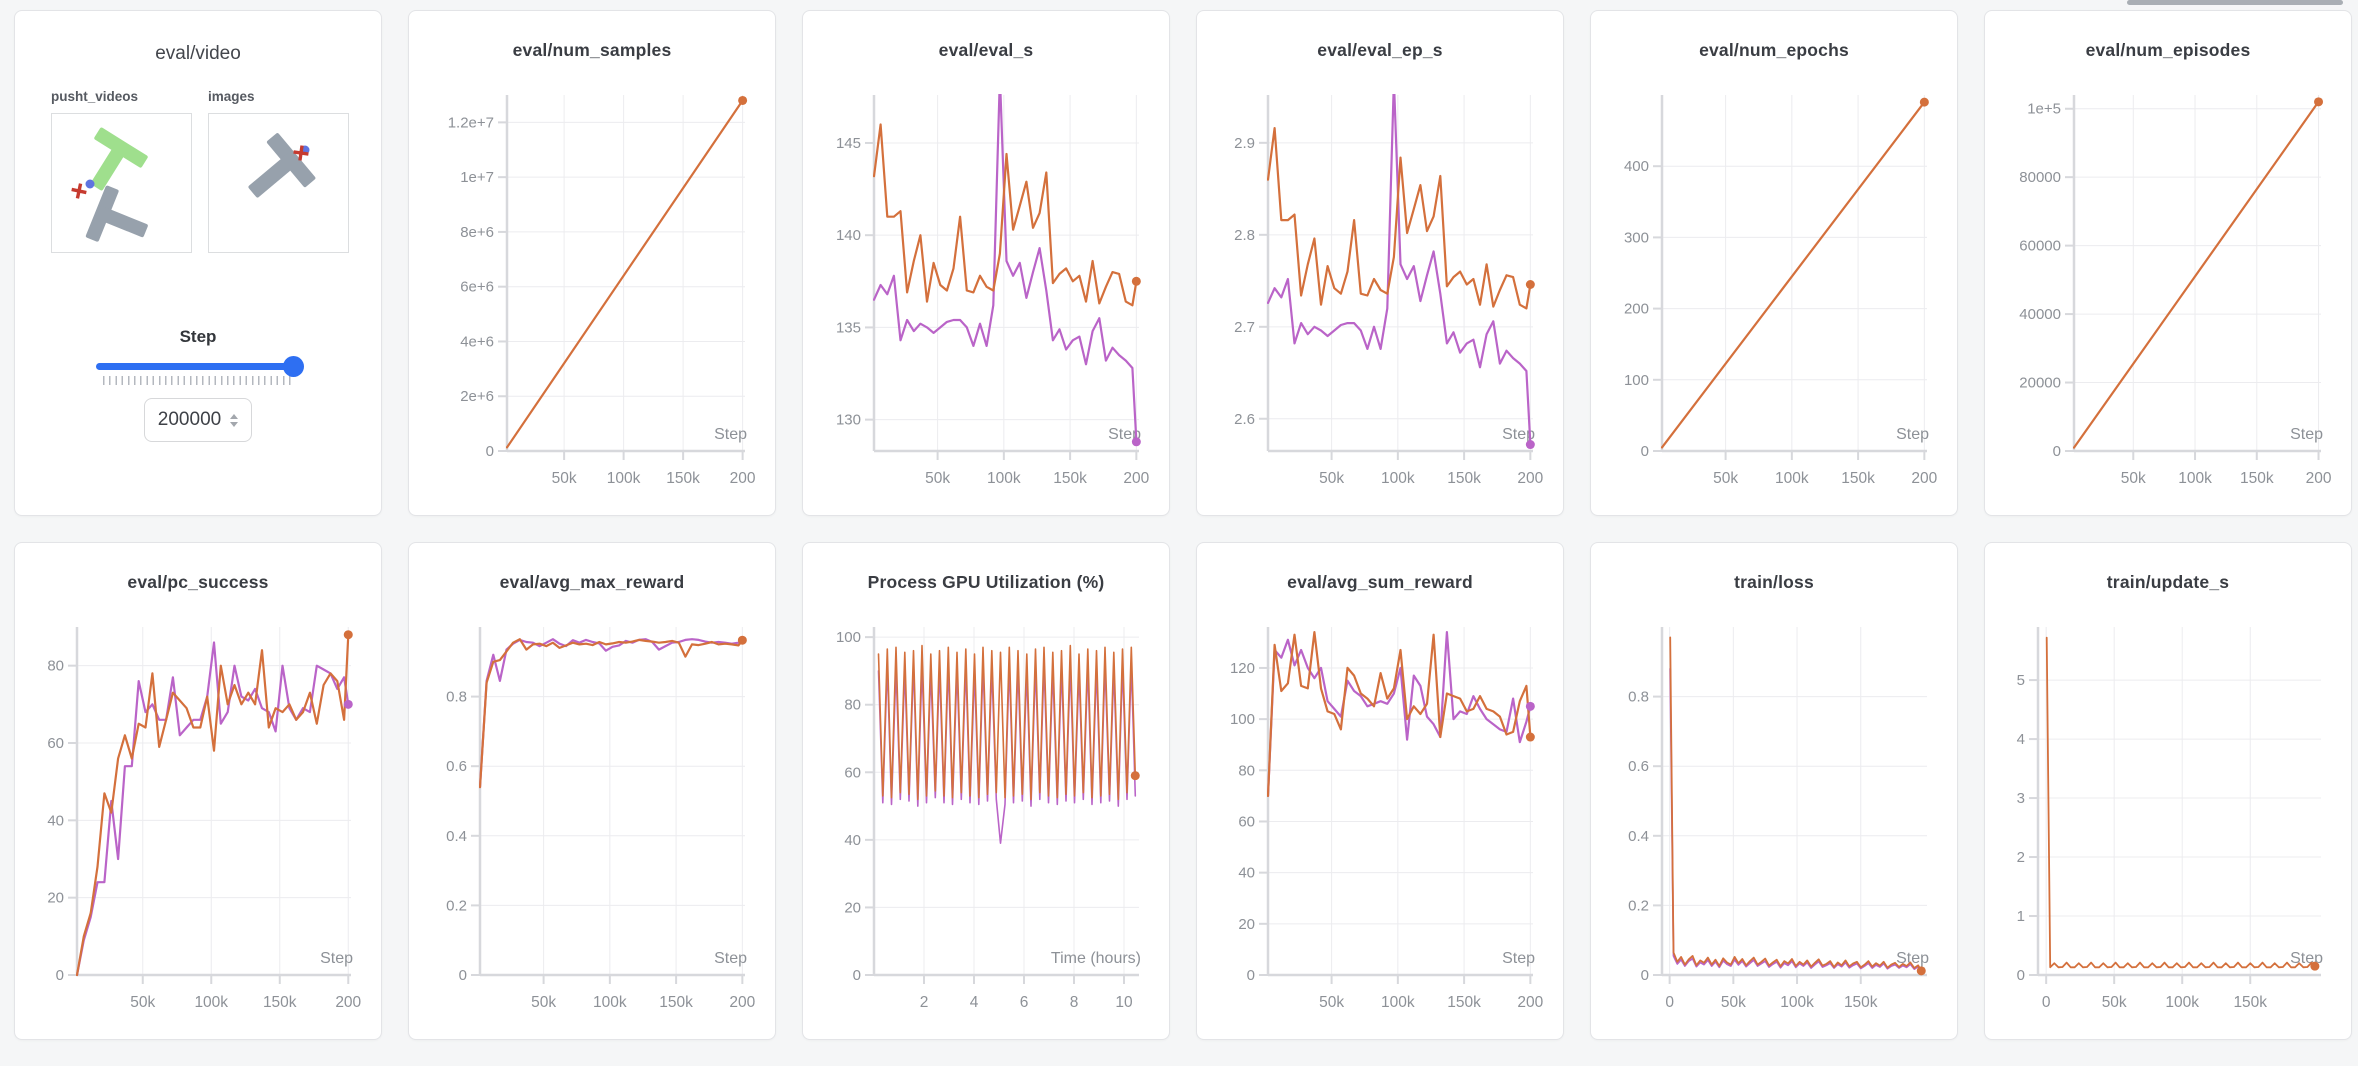 The width and height of the screenshot is (2358, 1066). I want to click on step-number-input: 200000, so click(198, 420).